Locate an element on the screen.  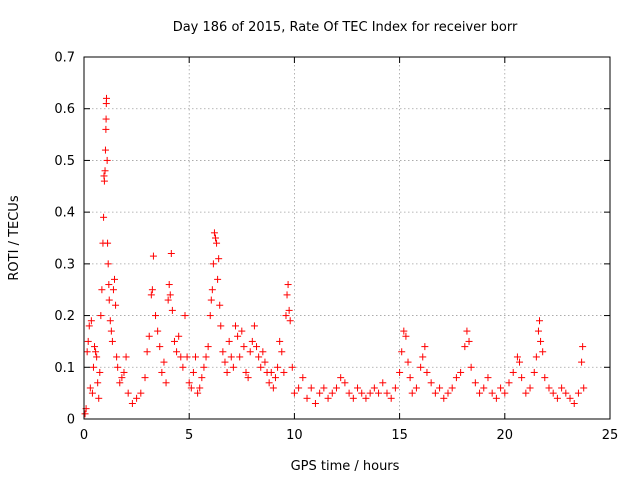
x-tick-label: 25 is located at coordinates (610, 435).